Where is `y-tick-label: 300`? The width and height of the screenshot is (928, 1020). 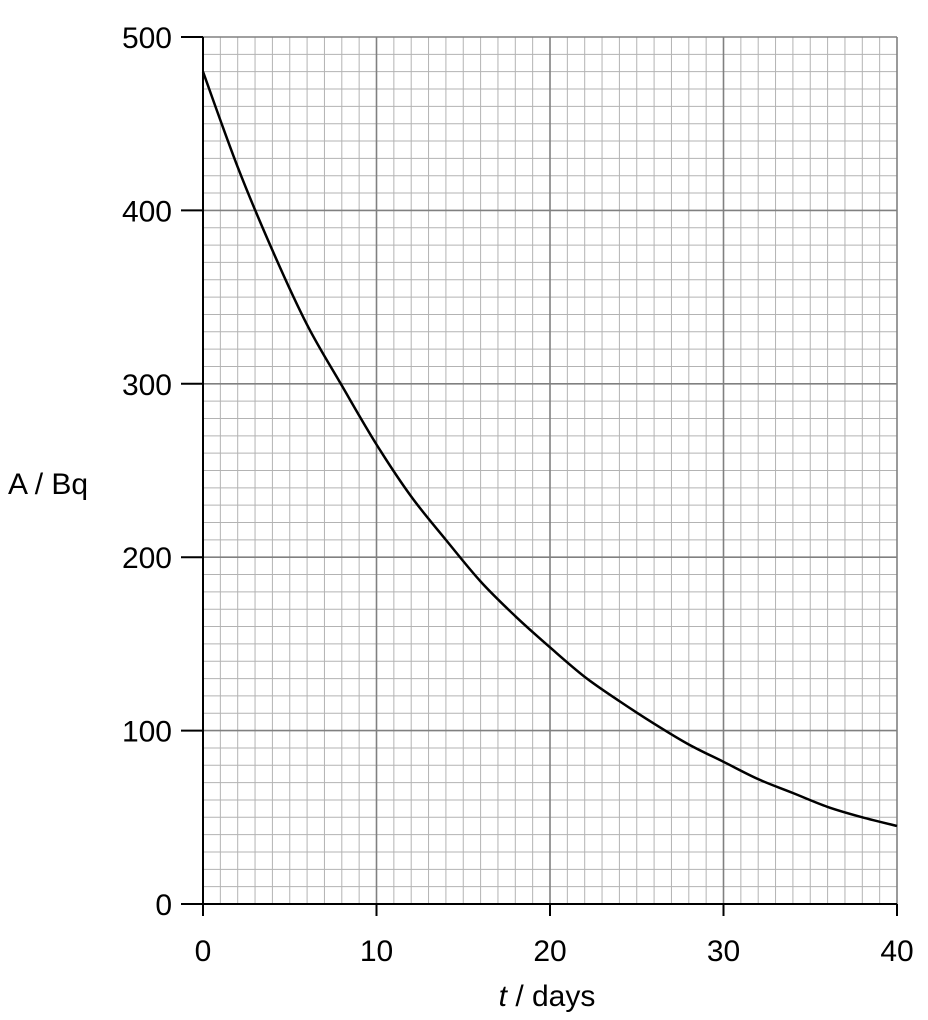
y-tick-label: 300 is located at coordinates (147, 385).